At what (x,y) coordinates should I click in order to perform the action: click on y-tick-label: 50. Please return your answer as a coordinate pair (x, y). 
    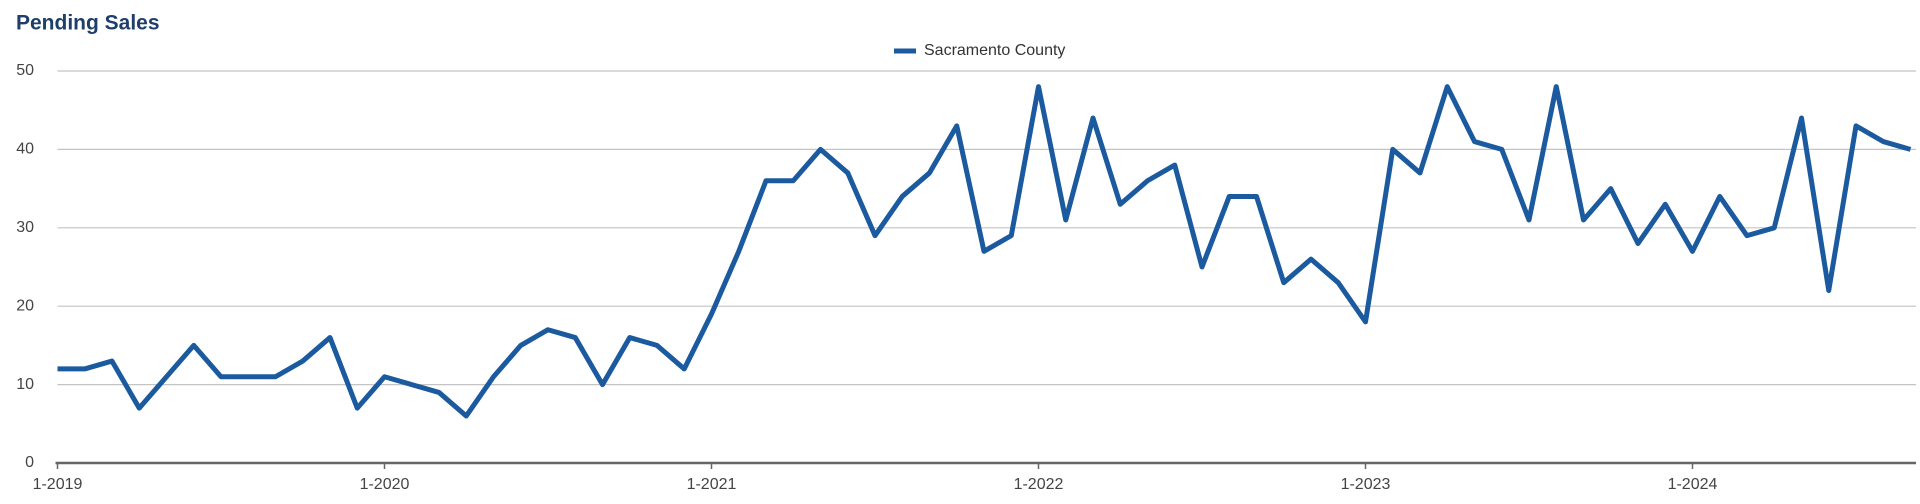
    Looking at the image, I should click on (25, 70).